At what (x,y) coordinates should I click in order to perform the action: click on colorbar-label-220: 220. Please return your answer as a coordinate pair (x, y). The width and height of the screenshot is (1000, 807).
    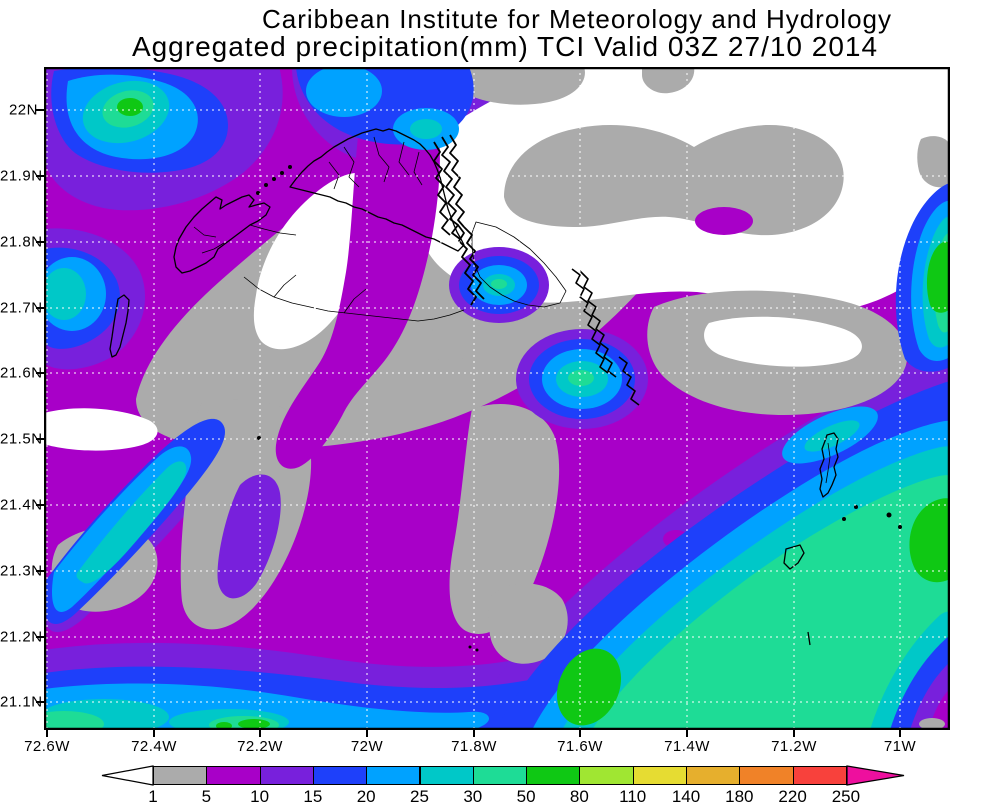
    Looking at the image, I should click on (792, 796).